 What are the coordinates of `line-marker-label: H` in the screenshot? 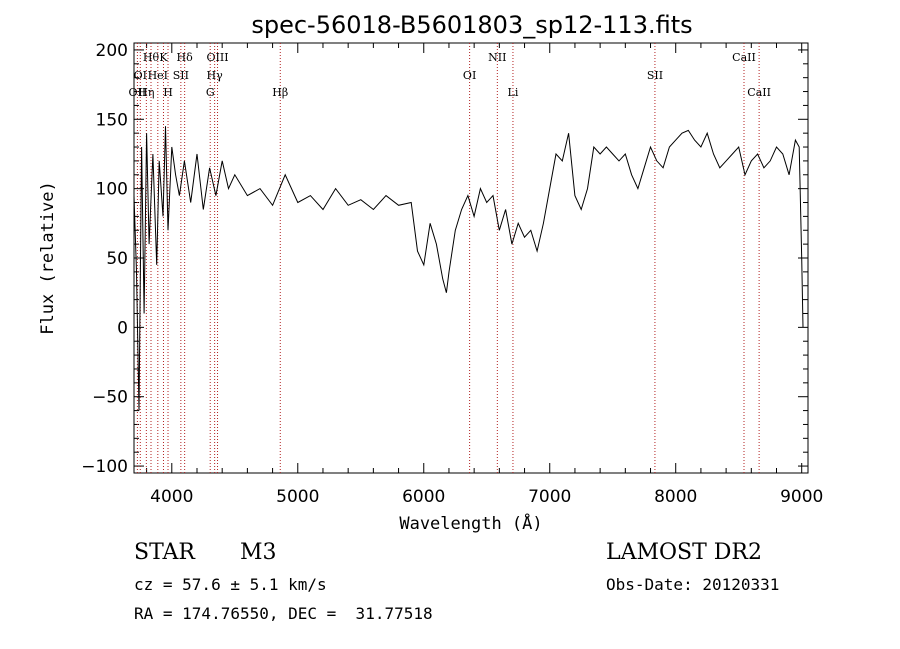 It's located at (168, 92).